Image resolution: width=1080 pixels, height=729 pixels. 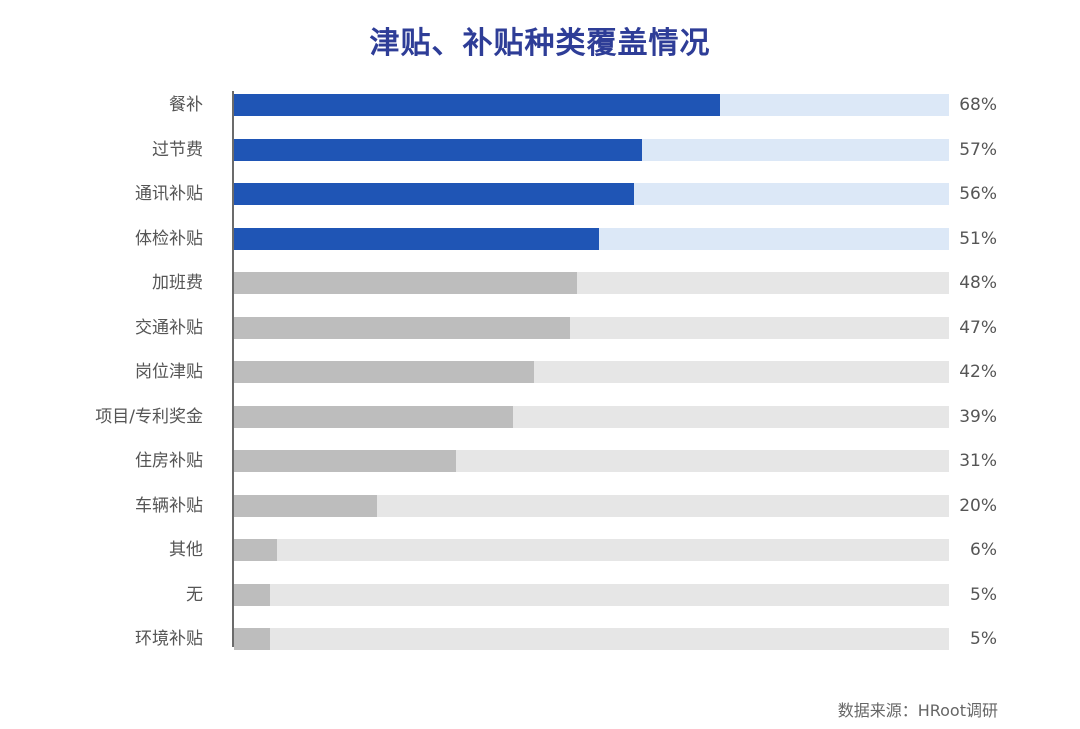 What do you see at coordinates (186, 105) in the screenshot?
I see `category-label: 餐补` at bounding box center [186, 105].